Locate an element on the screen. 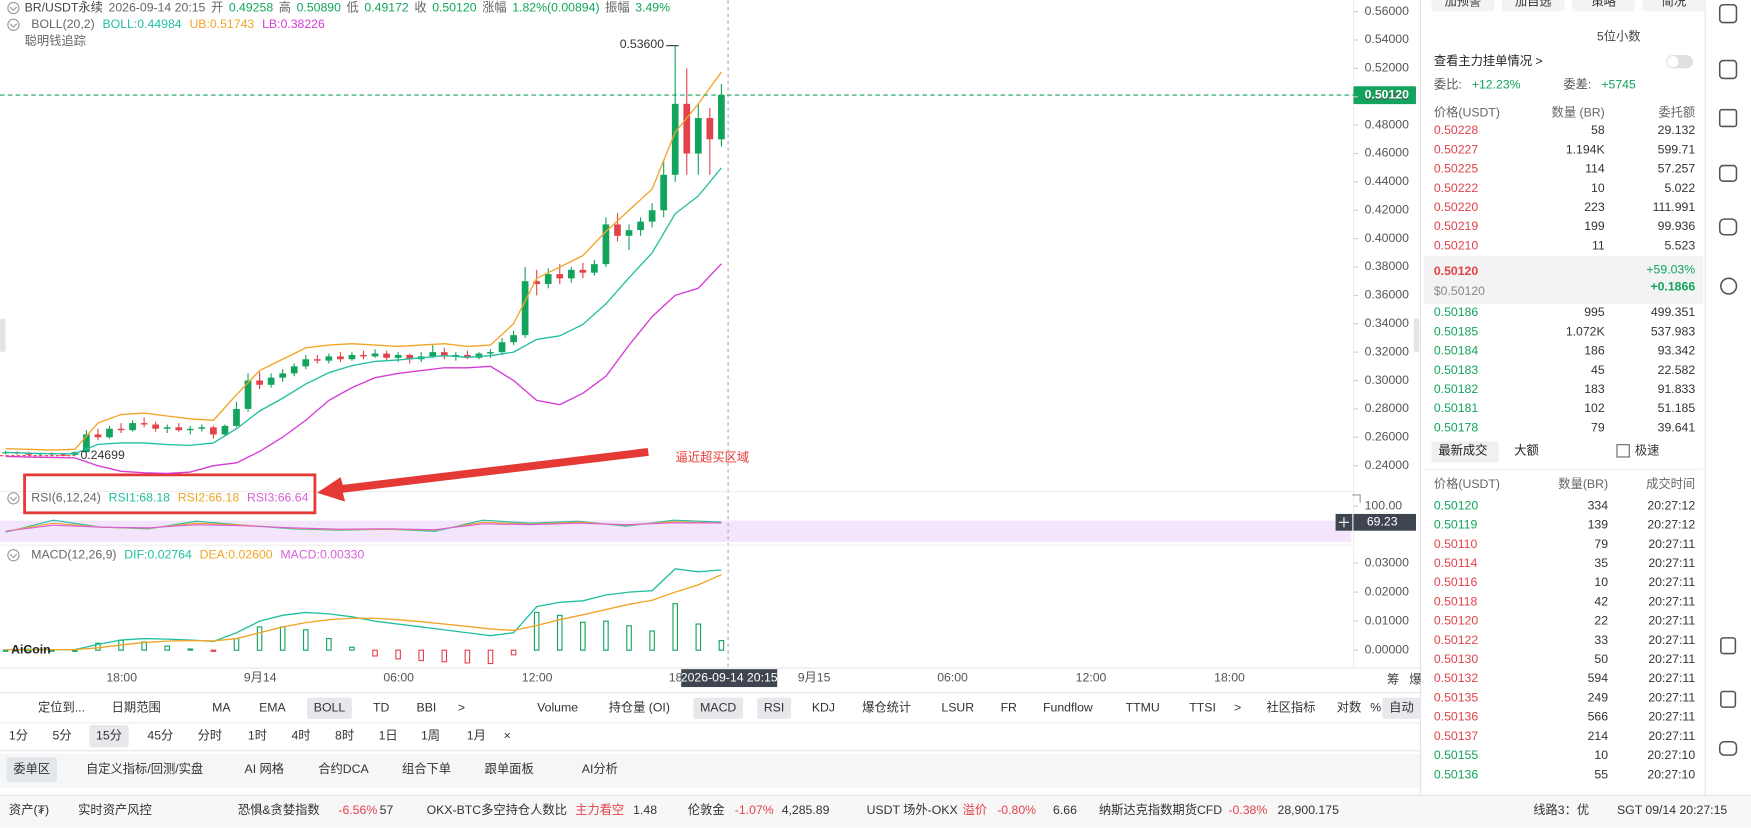  trade-cell: 50 is located at coordinates (1601, 659).